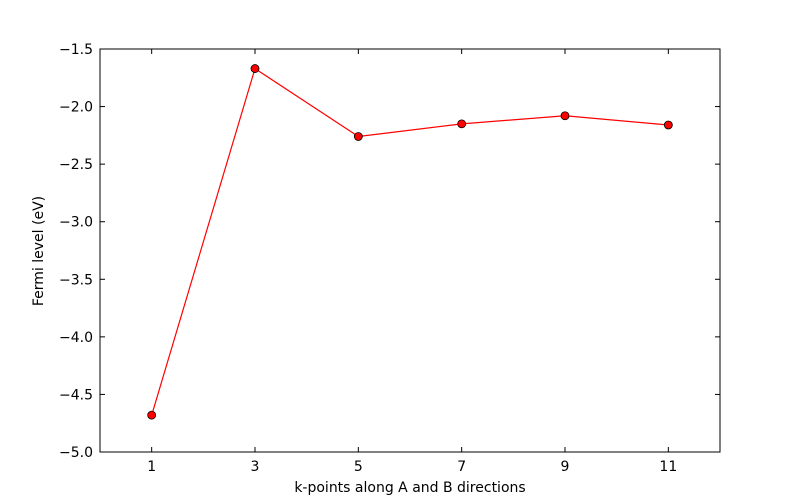  I want to click on y-tick-label: −2.0, so click(76, 108).